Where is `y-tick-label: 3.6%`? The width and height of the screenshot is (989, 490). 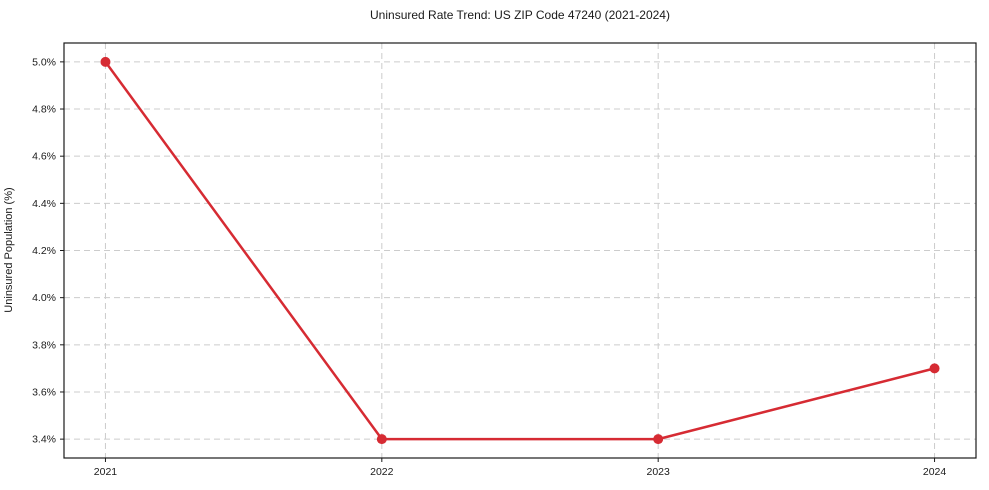
y-tick-label: 3.6% is located at coordinates (44, 392).